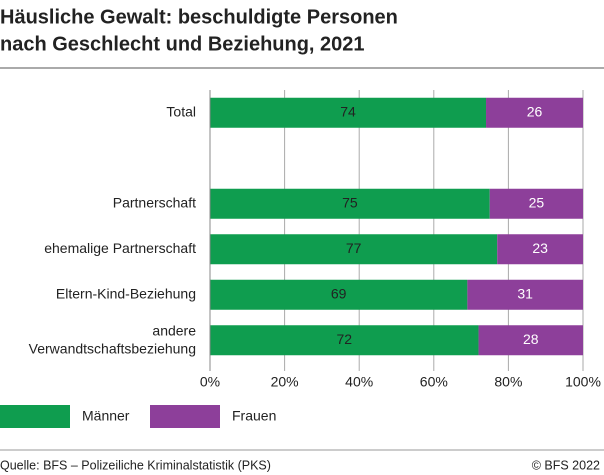  What do you see at coordinates (210, 382) in the screenshot?
I see `x-tick-label: 0%` at bounding box center [210, 382].